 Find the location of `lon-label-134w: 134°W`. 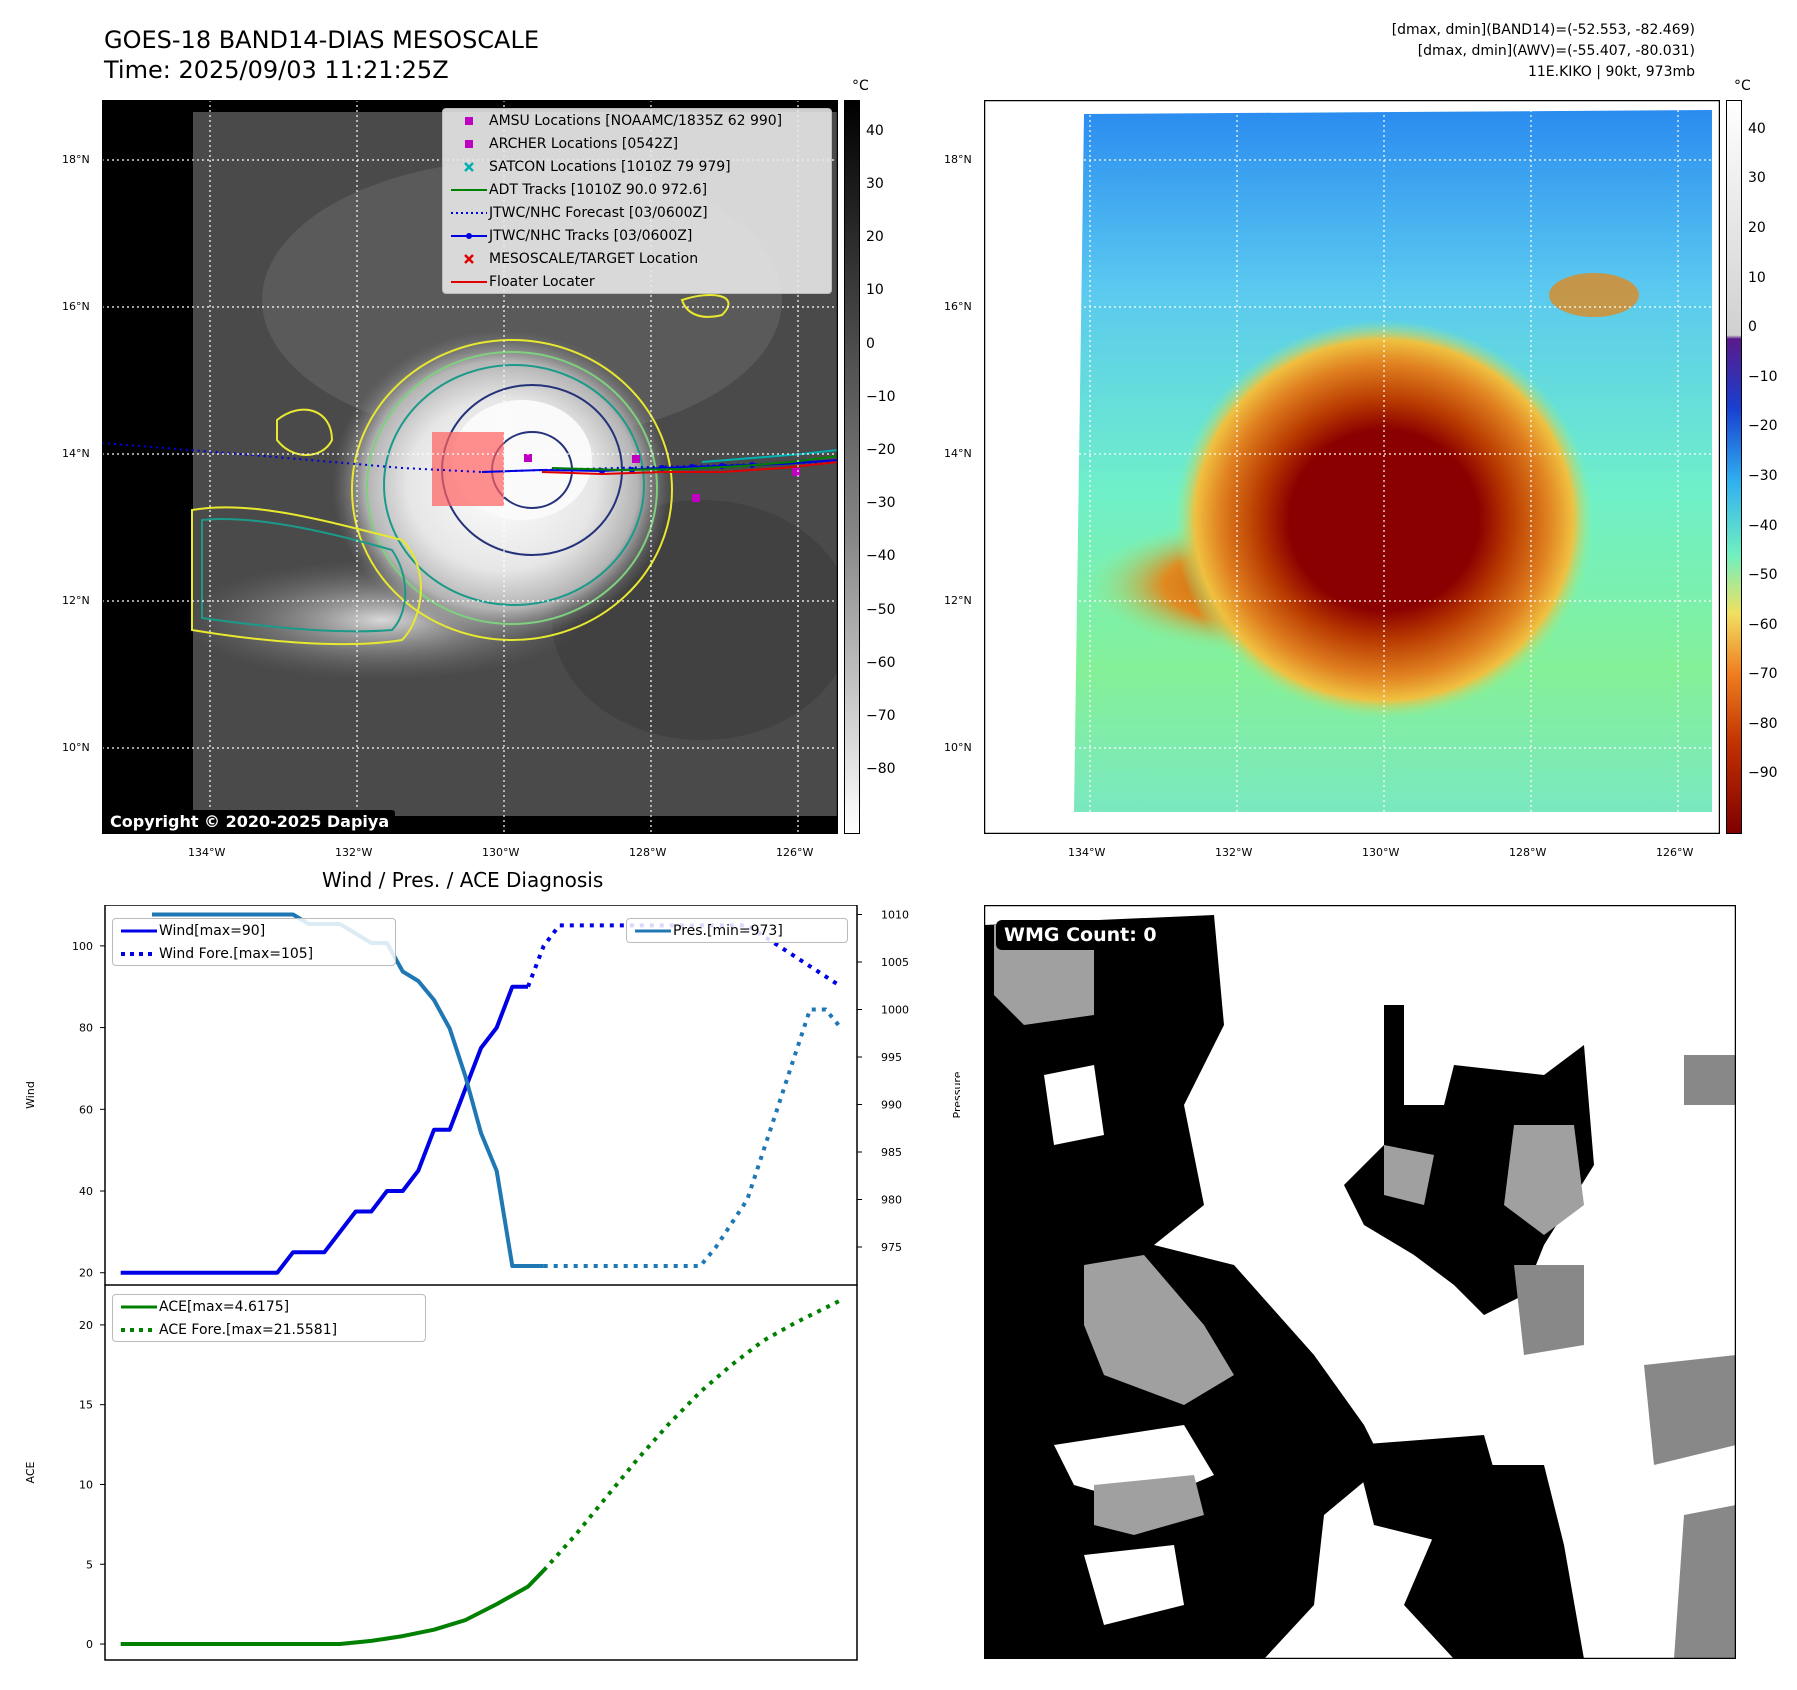

lon-label-134w: 134°W is located at coordinates (207, 852).